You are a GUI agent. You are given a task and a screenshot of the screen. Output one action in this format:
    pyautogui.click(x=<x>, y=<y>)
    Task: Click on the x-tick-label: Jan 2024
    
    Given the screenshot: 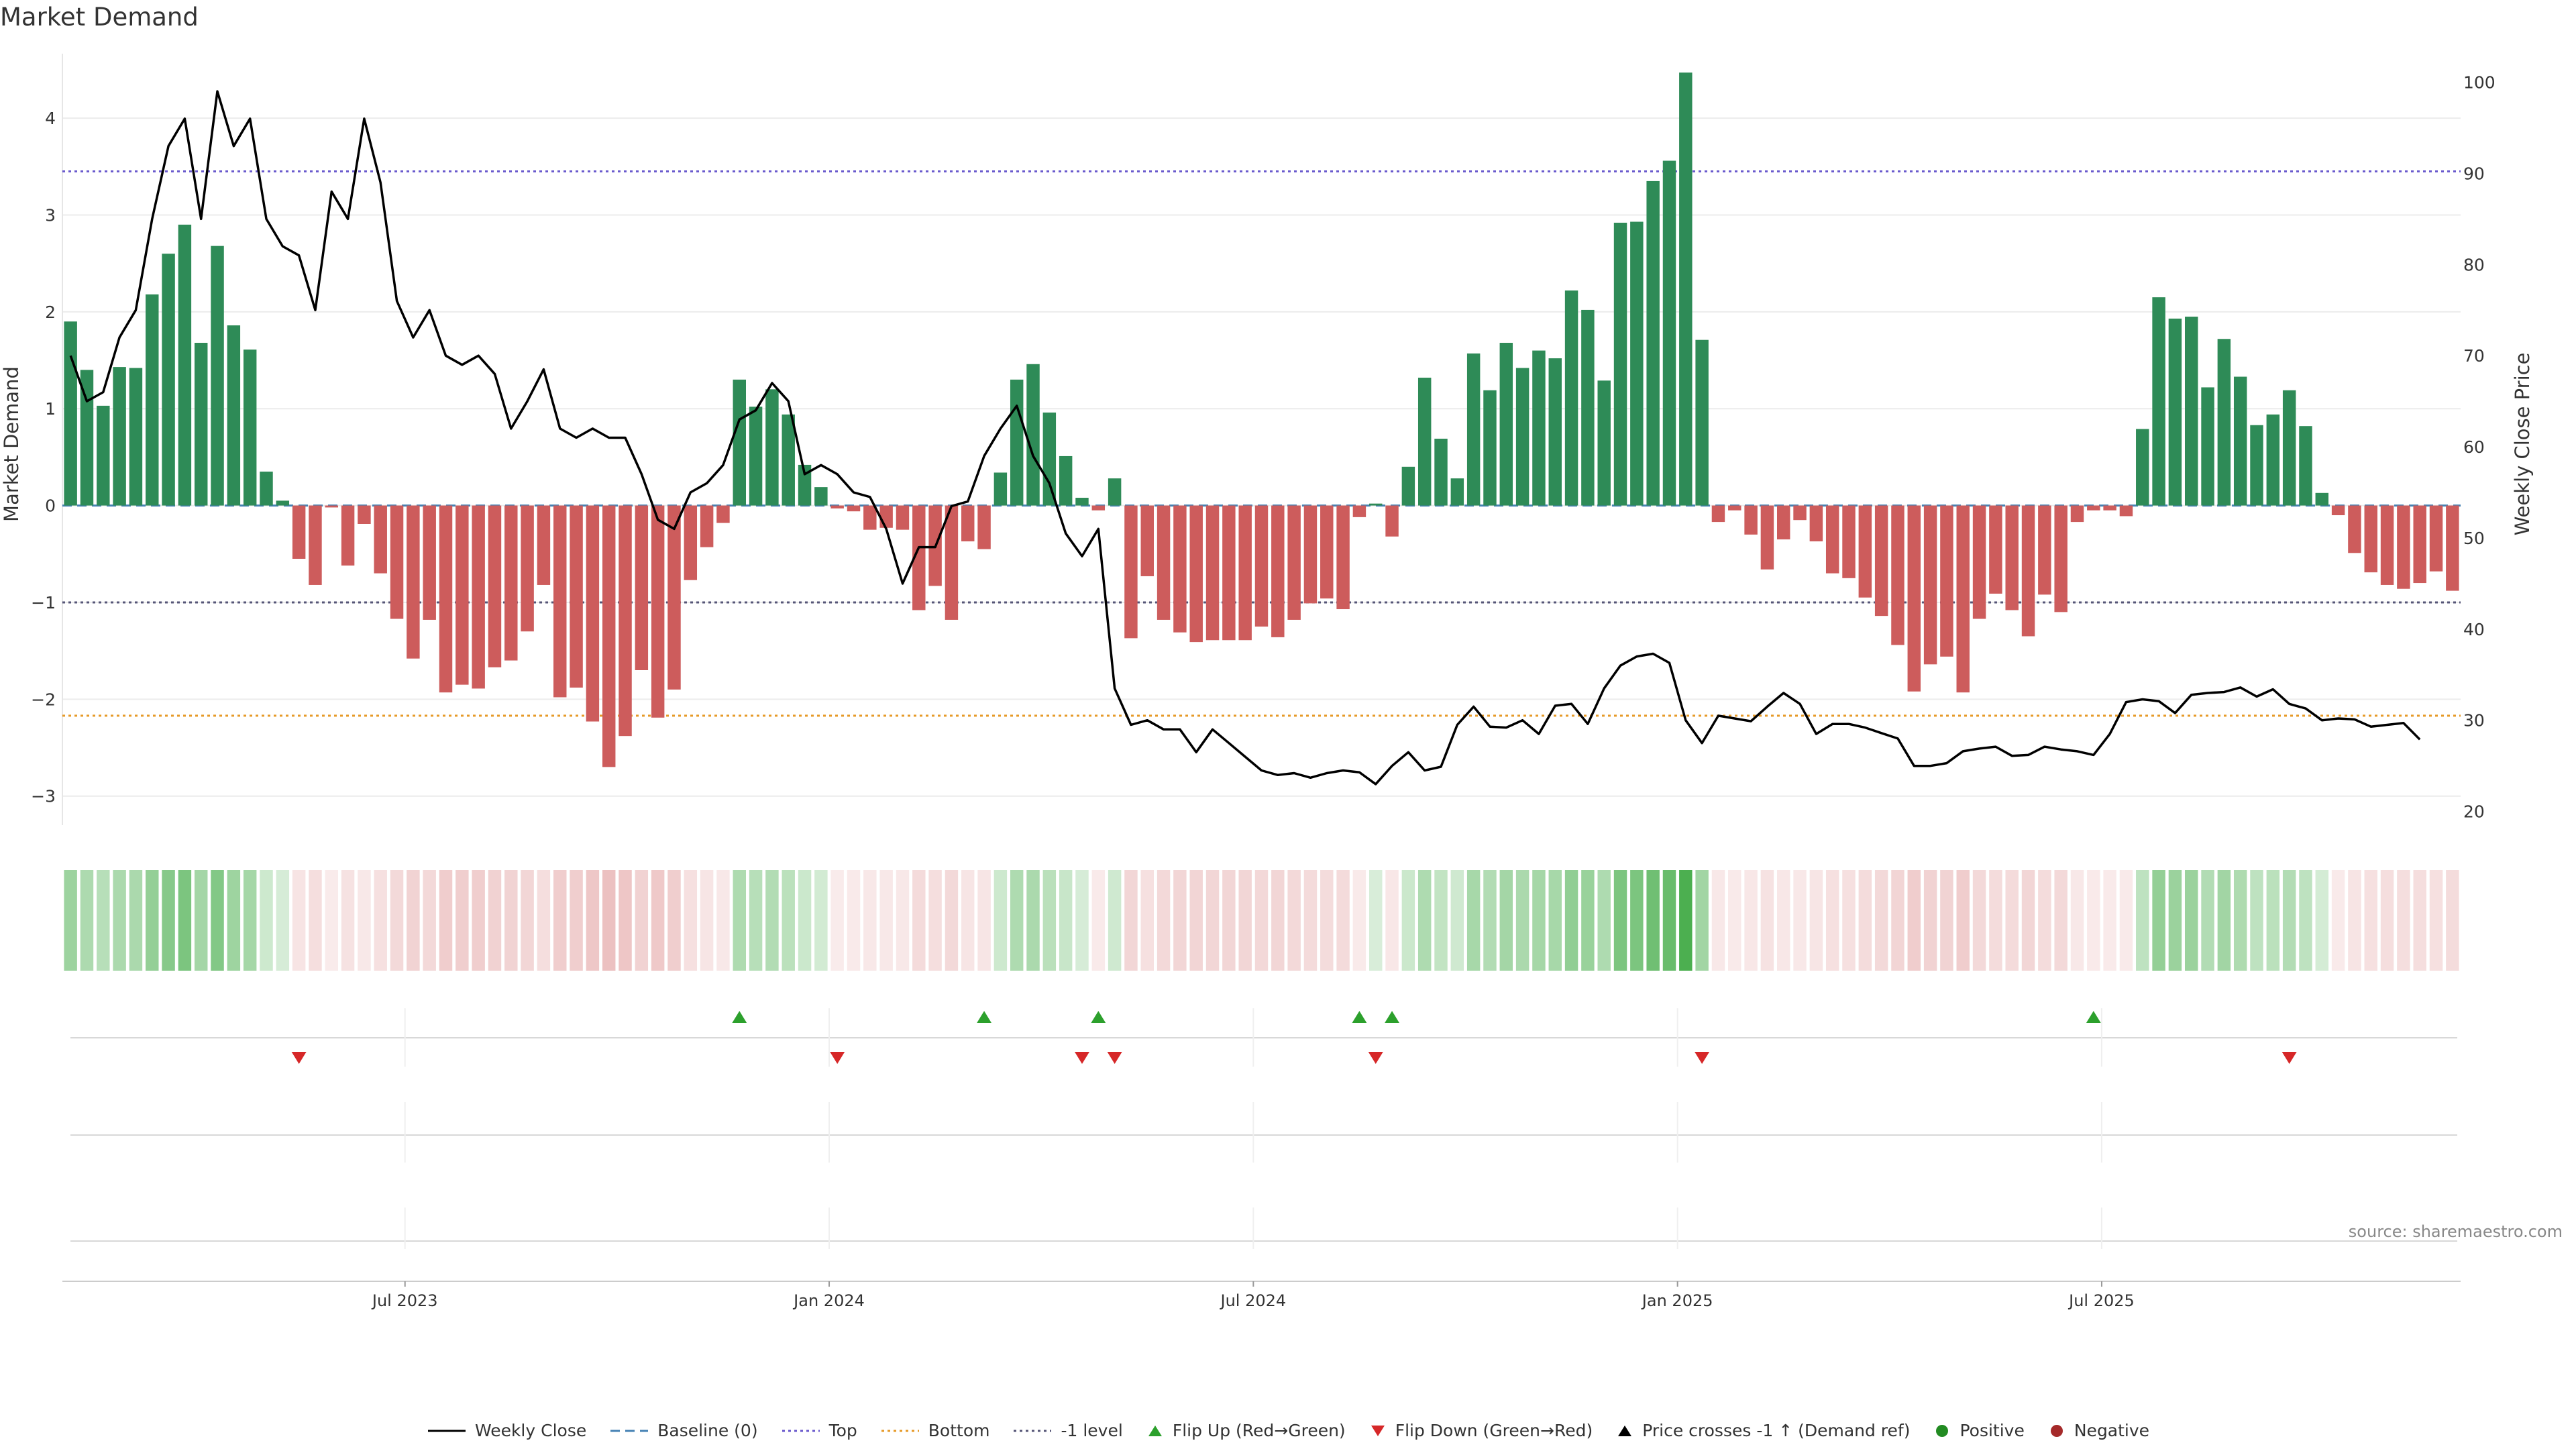 What is the action you would take?
    pyautogui.click(x=828, y=1300)
    